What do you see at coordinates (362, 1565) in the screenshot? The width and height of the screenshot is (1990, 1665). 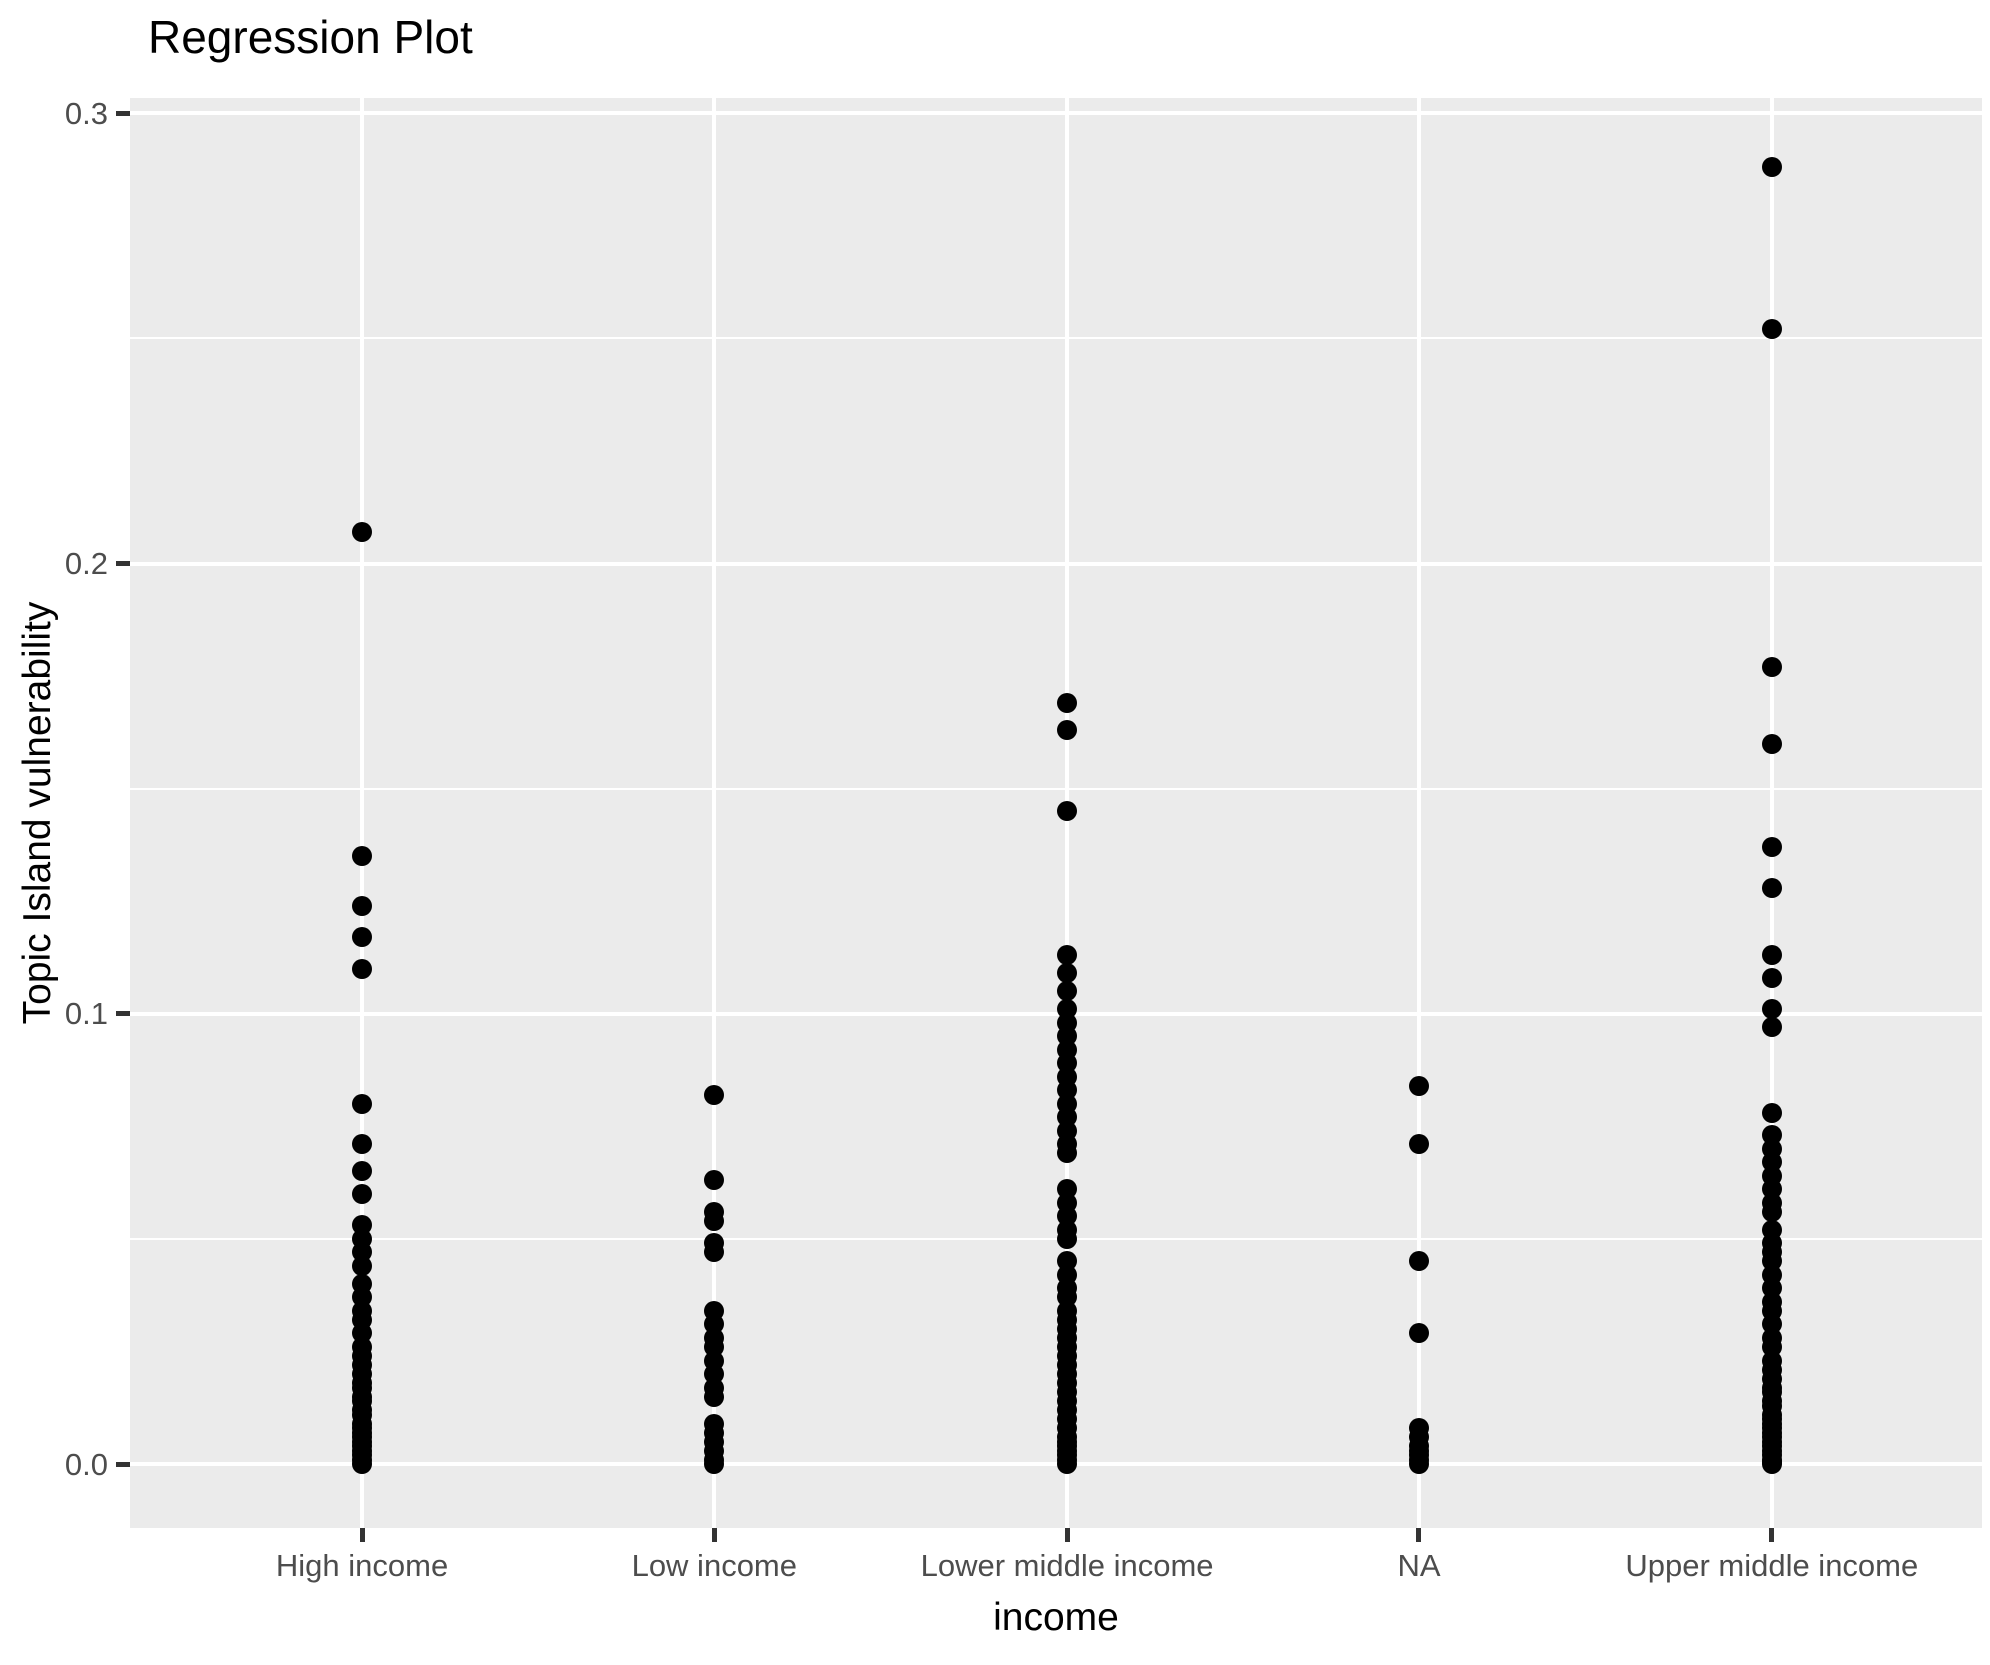 I see `x-tick-label: High income` at bounding box center [362, 1565].